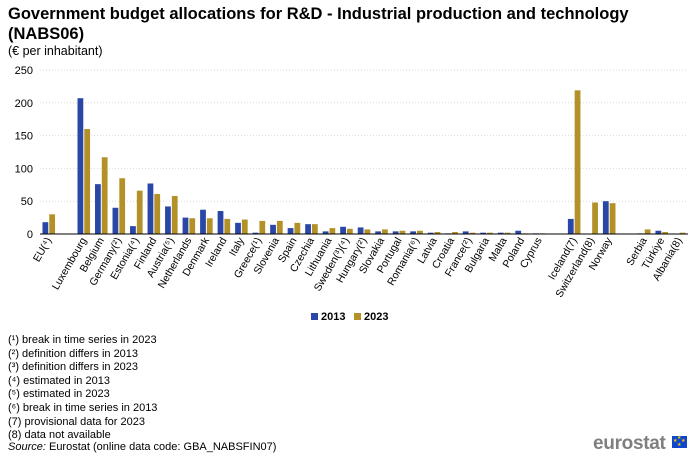  I want to click on y-tick-label: 100, so click(24, 169).